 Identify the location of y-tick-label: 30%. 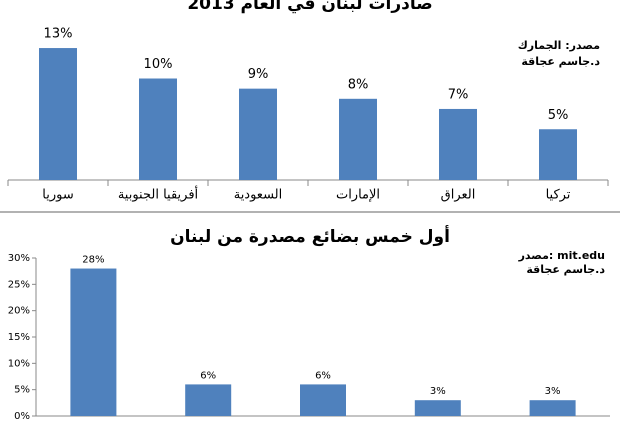
(19, 258).